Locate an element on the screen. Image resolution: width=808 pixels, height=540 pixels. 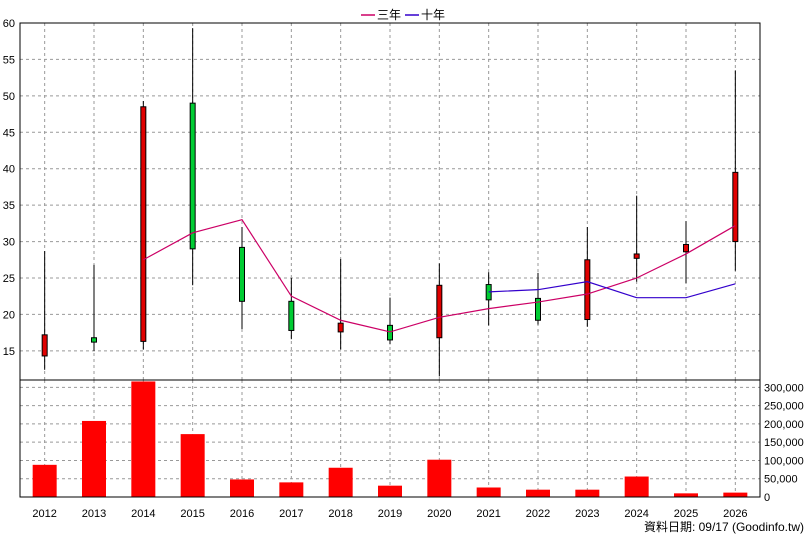
x-tick-label: 2012 is located at coordinates (44, 514).